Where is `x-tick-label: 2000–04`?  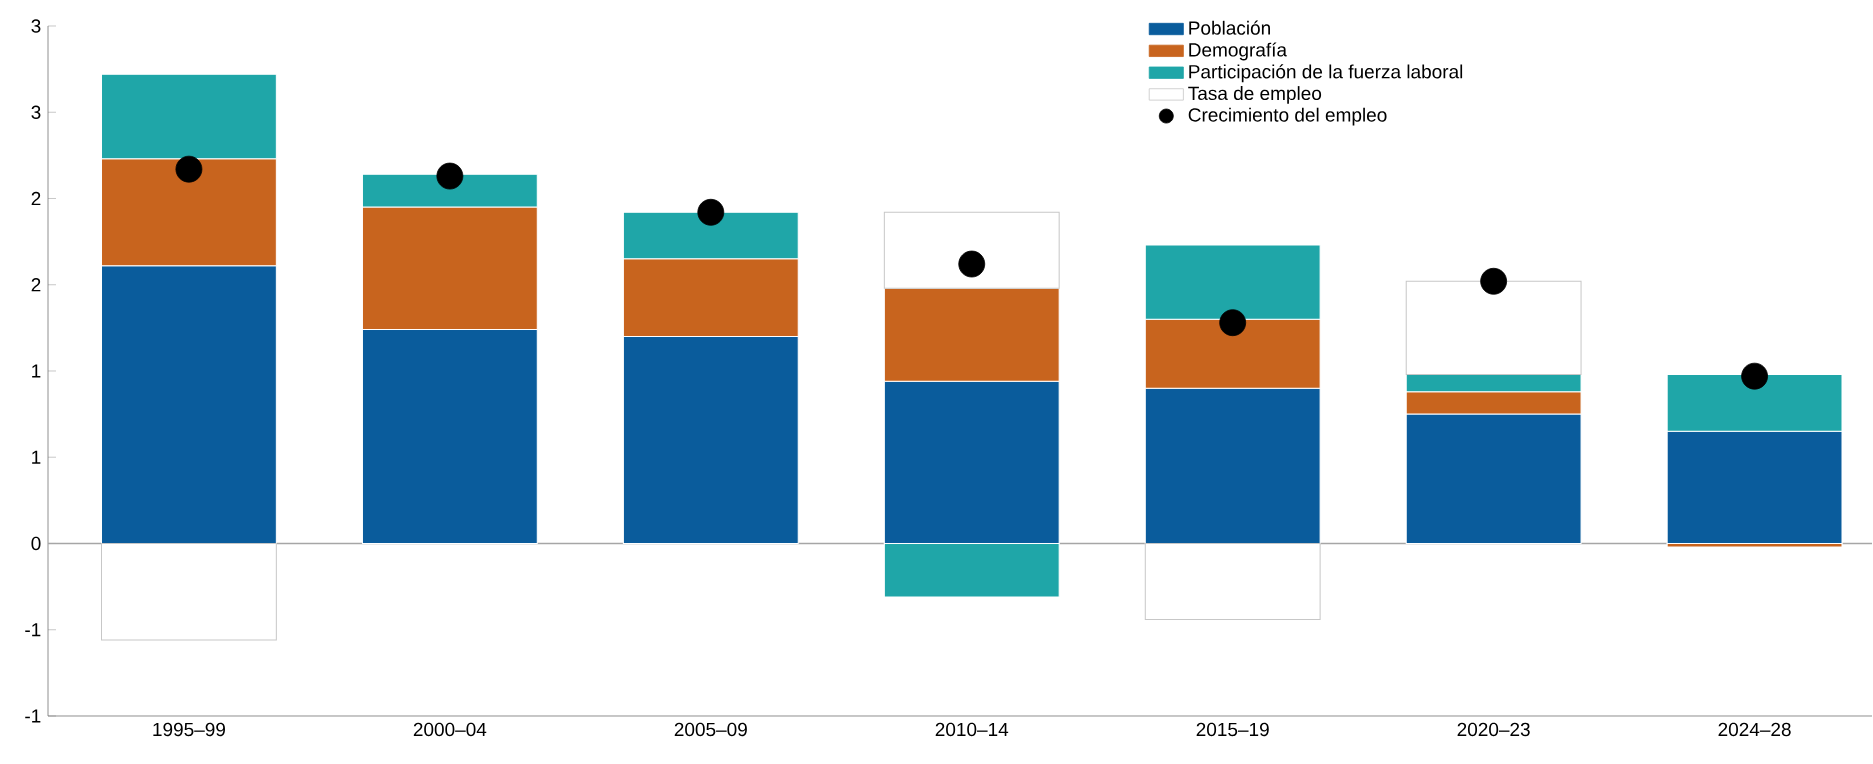
x-tick-label: 2000–04 is located at coordinates (450, 729).